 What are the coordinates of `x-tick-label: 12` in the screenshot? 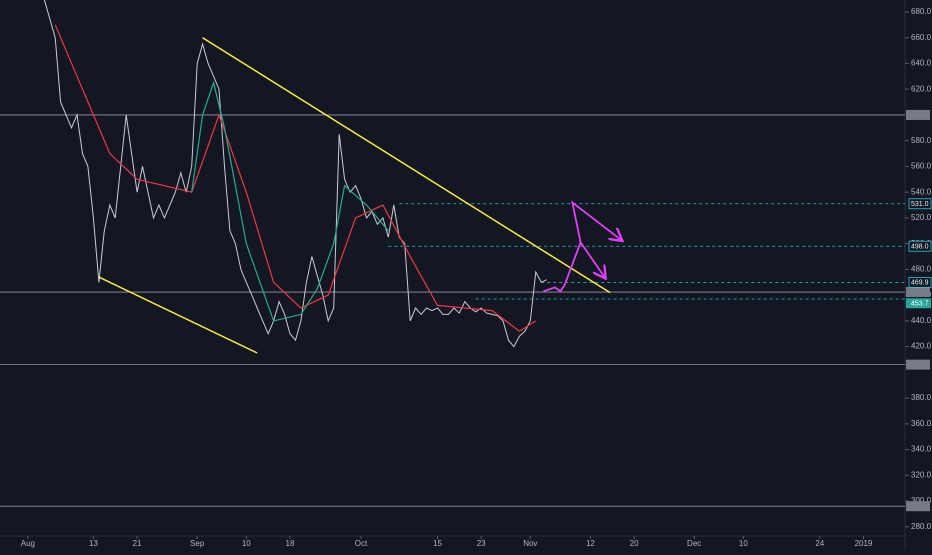 It's located at (590, 543).